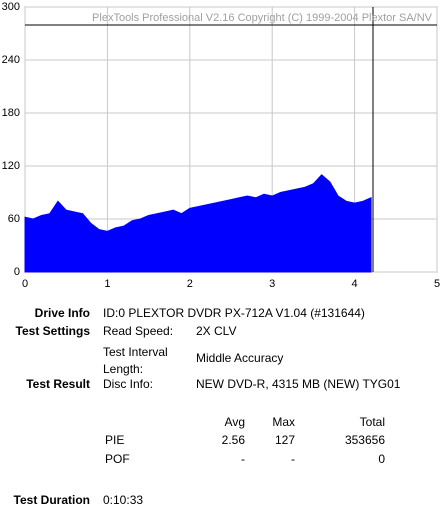 This screenshot has width=443, height=509. Describe the element at coordinates (51, 500) in the screenshot. I see `label: Test Duration` at that location.